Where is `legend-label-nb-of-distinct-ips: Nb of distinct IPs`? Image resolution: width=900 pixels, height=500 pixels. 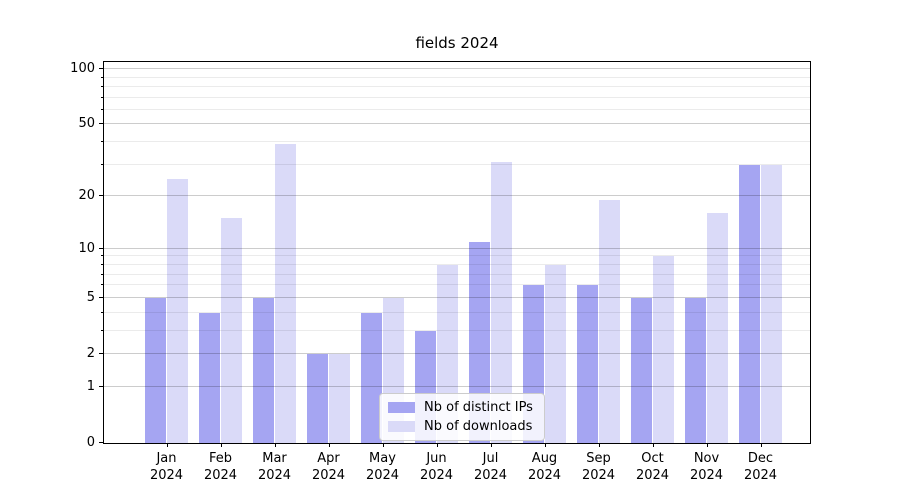
legend-label-nb-of-distinct-ips: Nb of distinct IPs is located at coordinates (478, 407).